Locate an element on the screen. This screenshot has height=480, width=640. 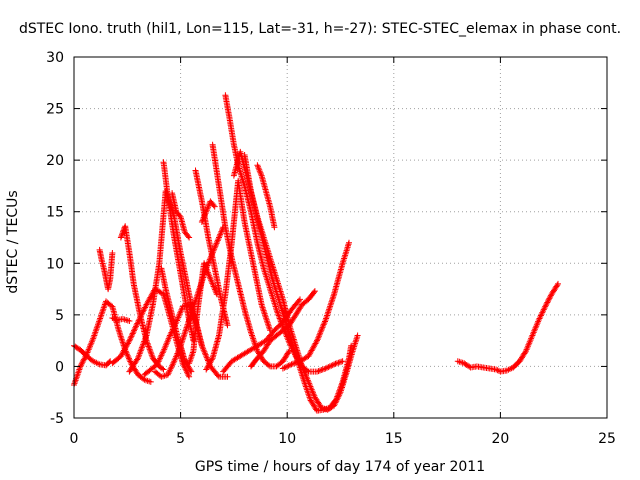
x-tick-label: 10 is located at coordinates (287, 439).